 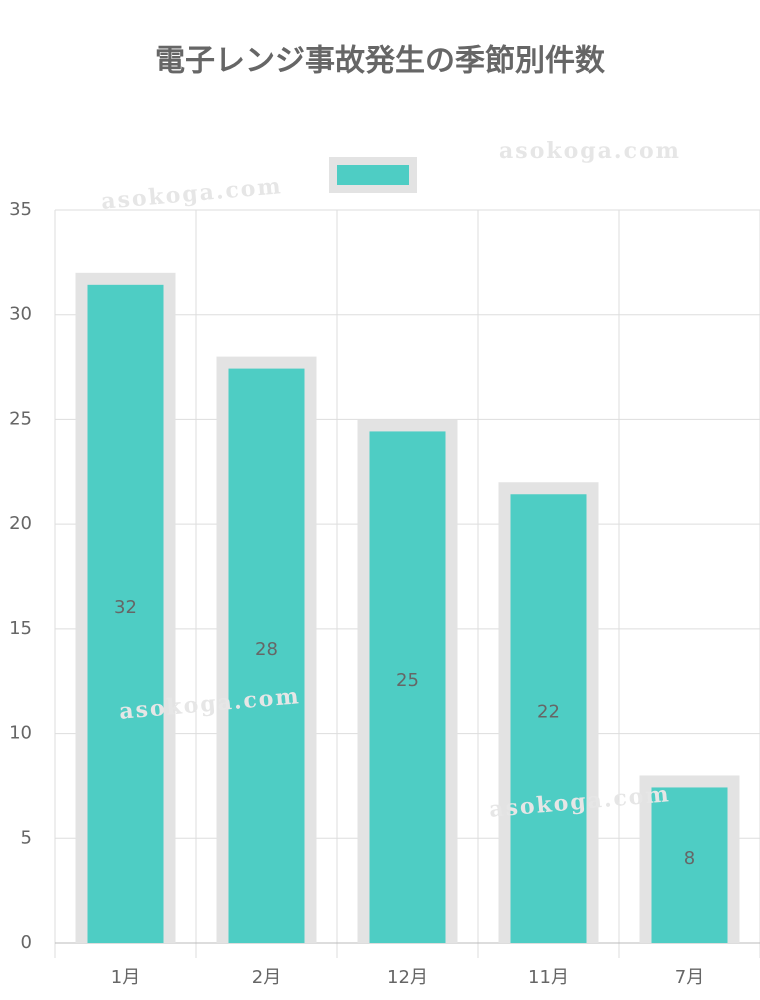 What do you see at coordinates (380, 61) in the screenshot?
I see `chart-title: 電子レンジ事故発生の季節別件数` at bounding box center [380, 61].